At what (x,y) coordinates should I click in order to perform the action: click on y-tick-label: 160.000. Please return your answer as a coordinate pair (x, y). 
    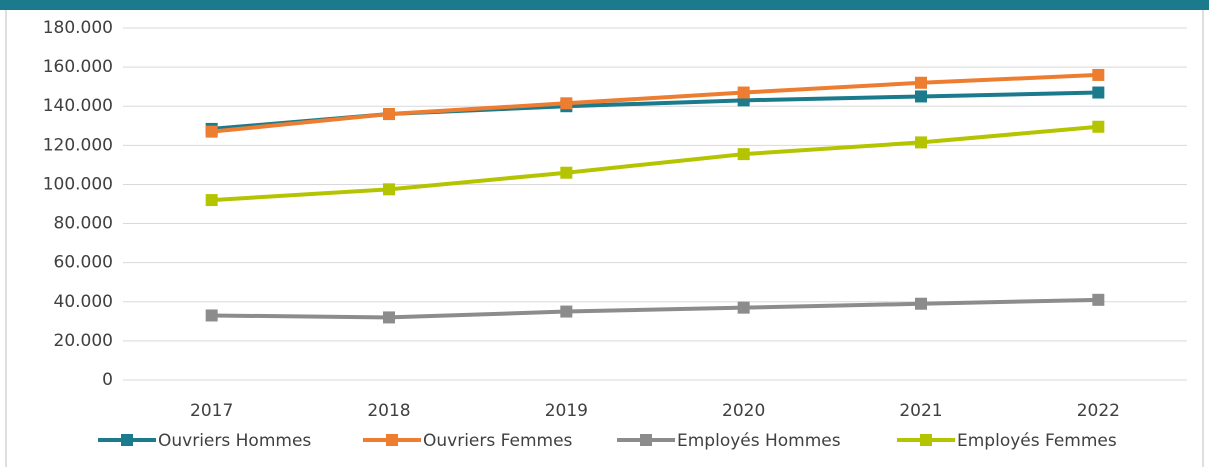
    Looking at the image, I should click on (78, 67).